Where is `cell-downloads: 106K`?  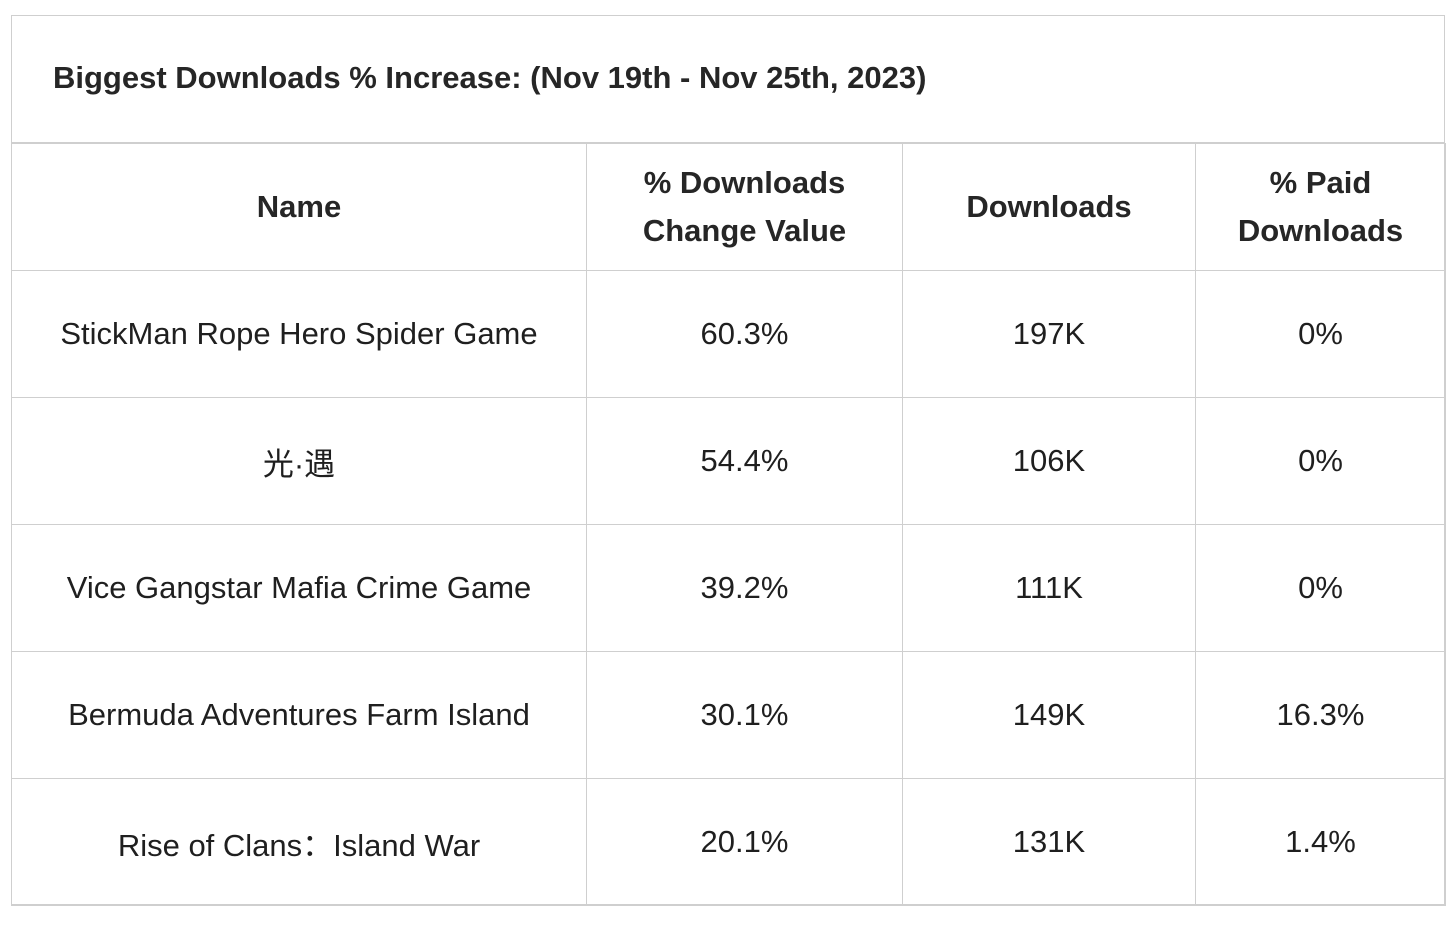
cell-downloads: 106K is located at coordinates (1049, 461).